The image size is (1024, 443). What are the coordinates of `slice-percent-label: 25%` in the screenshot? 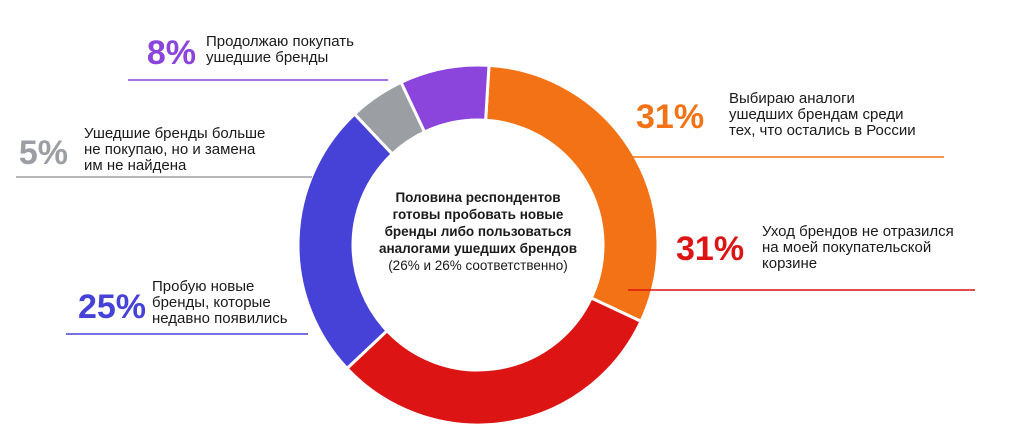 It's located at (112, 307).